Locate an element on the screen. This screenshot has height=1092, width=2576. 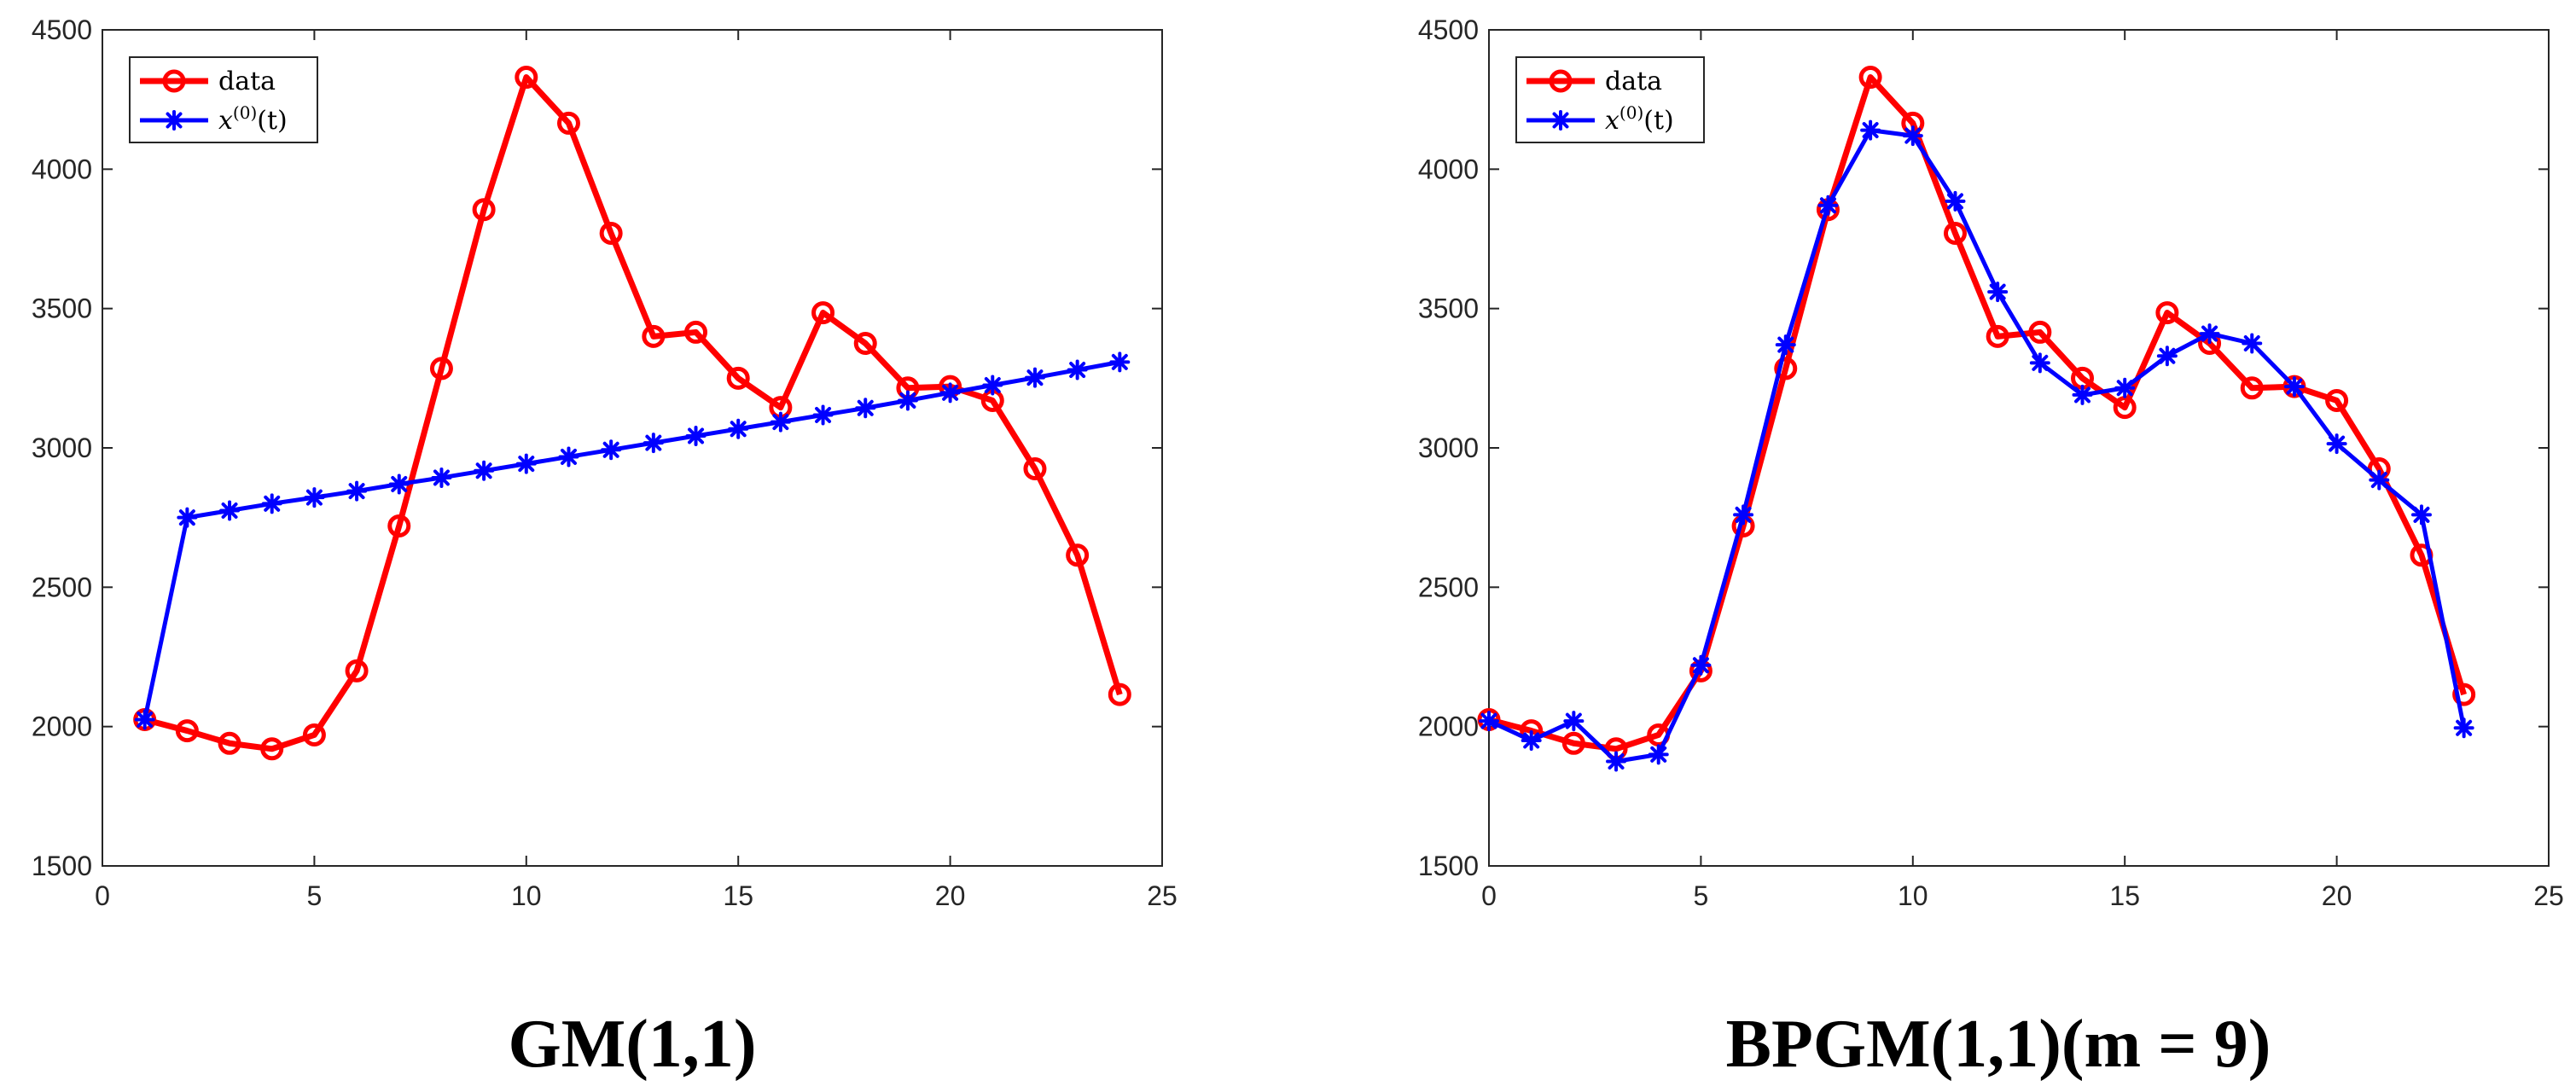
x-tick-label: 20 is located at coordinates (2337, 895).